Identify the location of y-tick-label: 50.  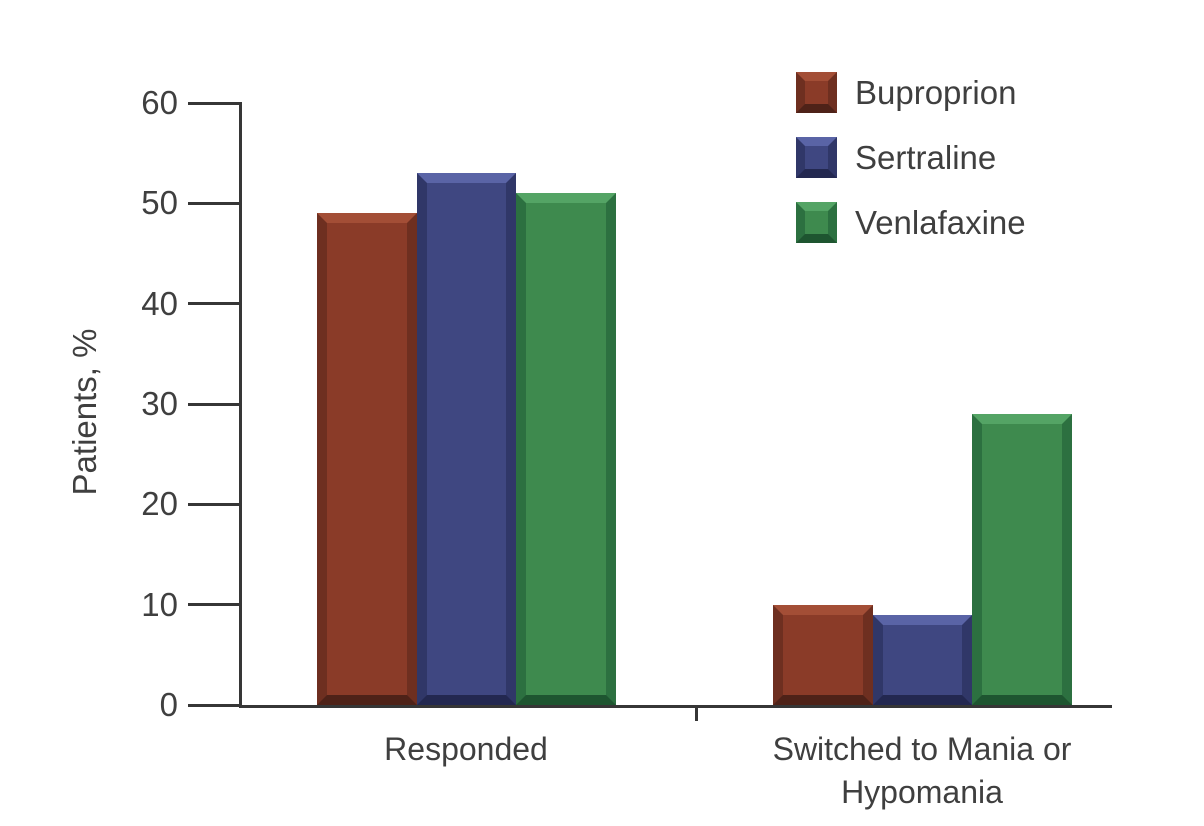
(159, 203).